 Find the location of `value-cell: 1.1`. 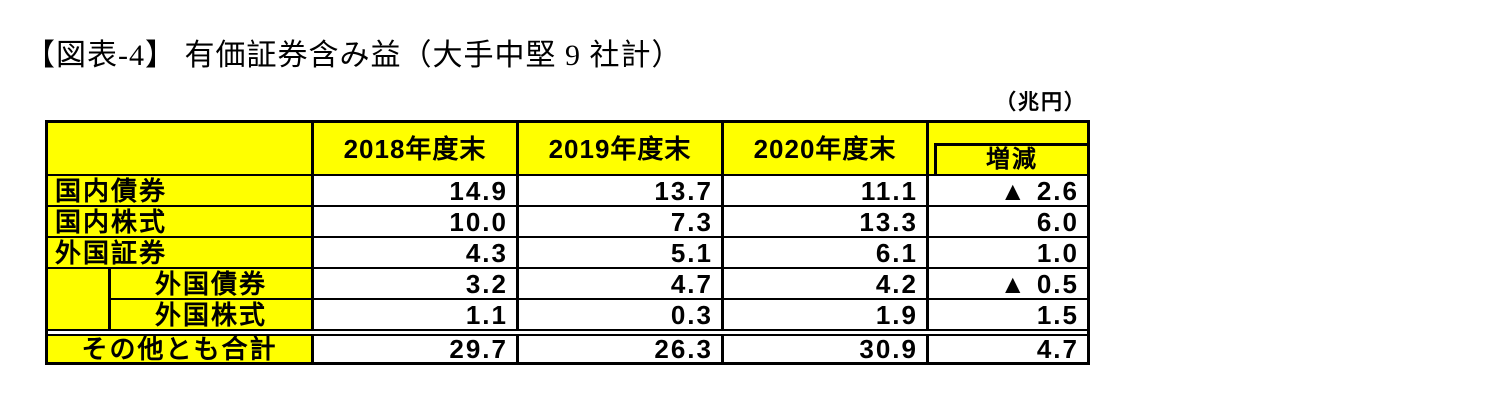

value-cell: 1.1 is located at coordinates (413, 314).